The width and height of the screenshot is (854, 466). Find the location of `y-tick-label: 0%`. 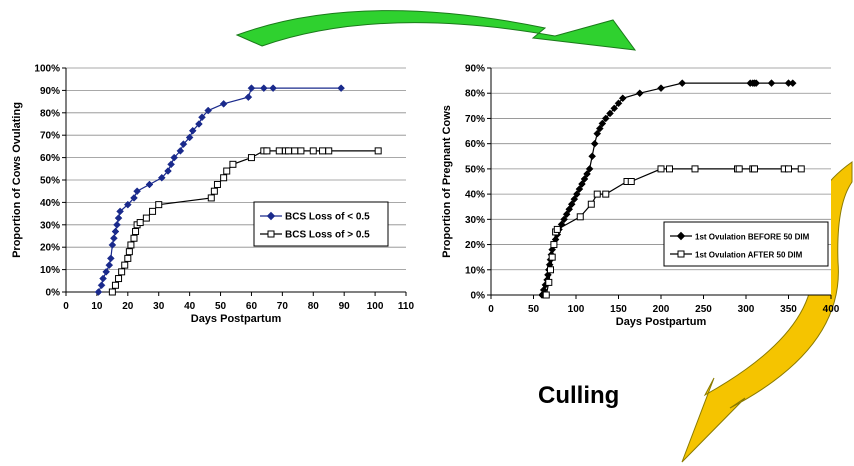

y-tick-label: 0% is located at coordinates (53, 293).